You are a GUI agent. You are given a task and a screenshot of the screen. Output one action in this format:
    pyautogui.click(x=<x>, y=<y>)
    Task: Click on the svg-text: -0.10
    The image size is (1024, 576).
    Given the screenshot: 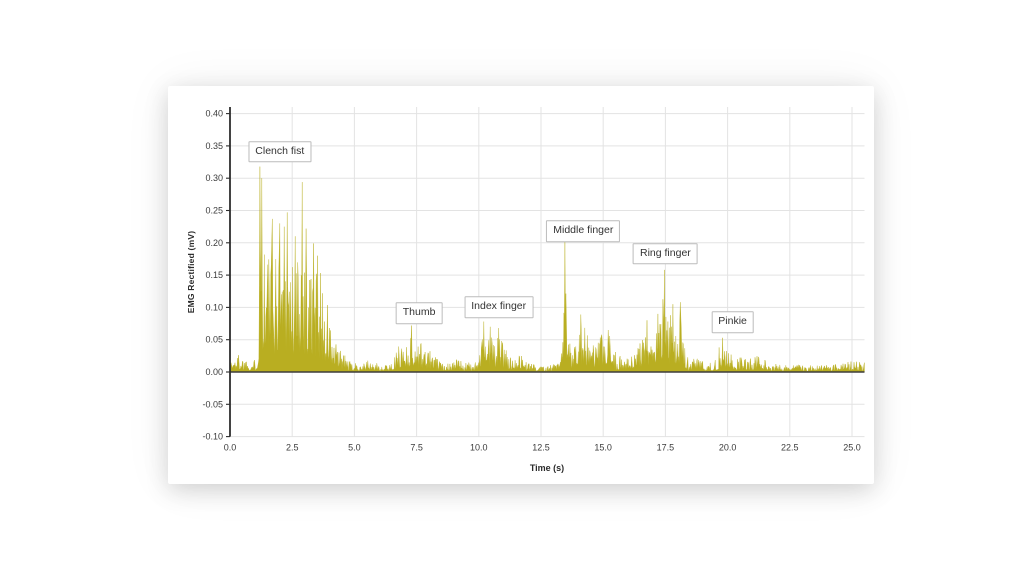 What is the action you would take?
    pyautogui.click(x=212, y=437)
    